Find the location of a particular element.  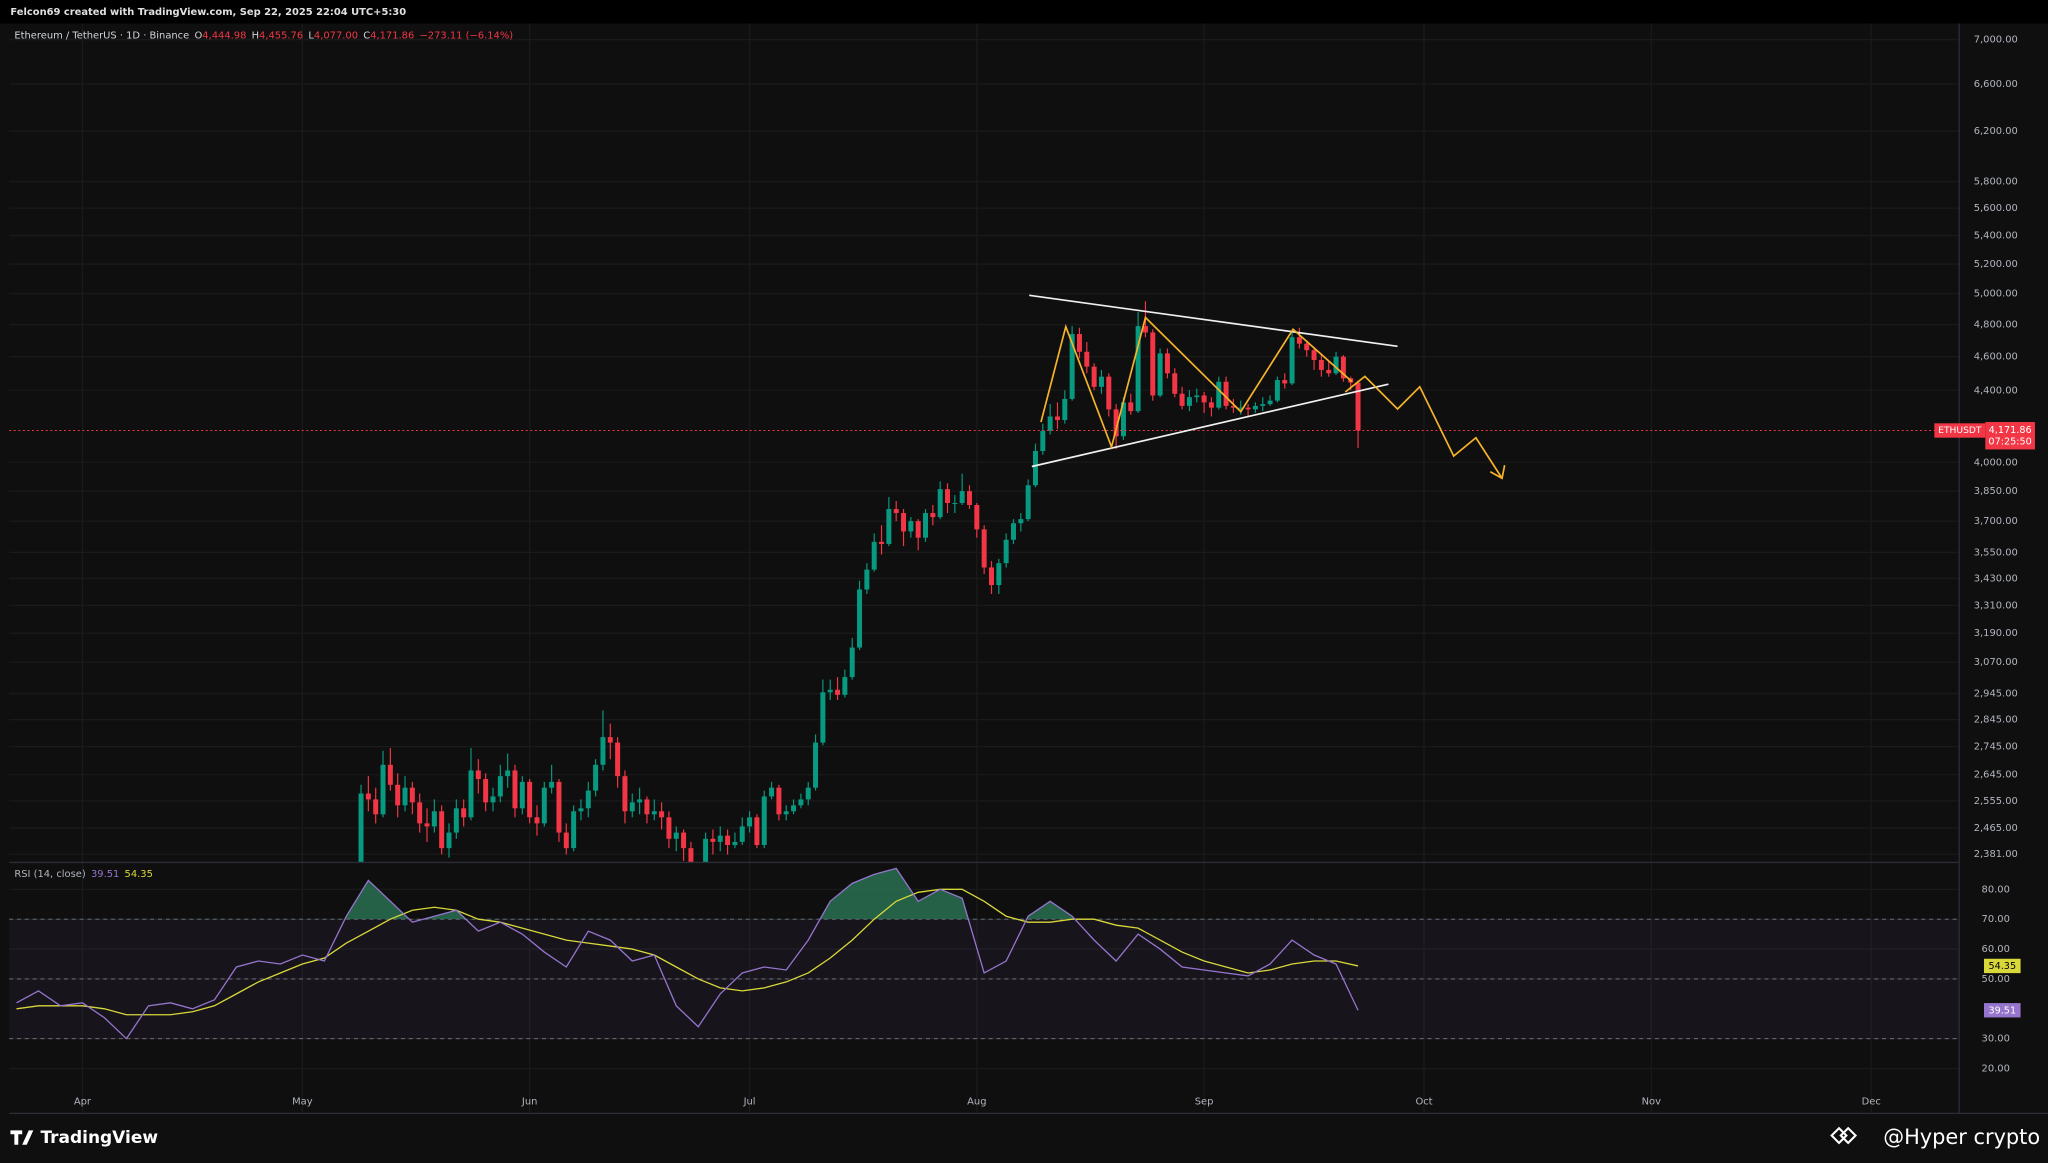

rsi-tick-label: 50.00 is located at coordinates (1996, 979).